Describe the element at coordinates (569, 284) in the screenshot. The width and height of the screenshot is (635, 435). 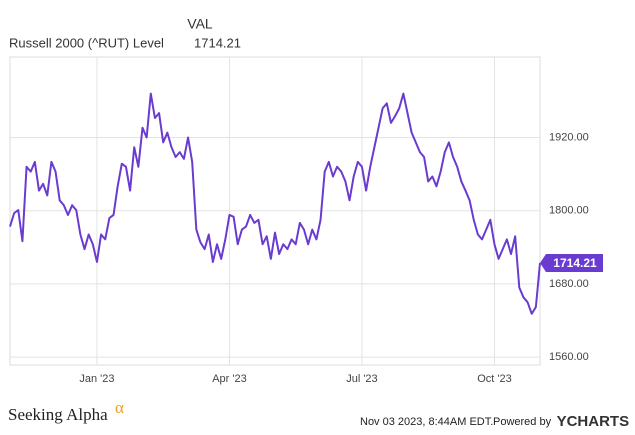
I see `y-tick-label: 1680.00` at that location.